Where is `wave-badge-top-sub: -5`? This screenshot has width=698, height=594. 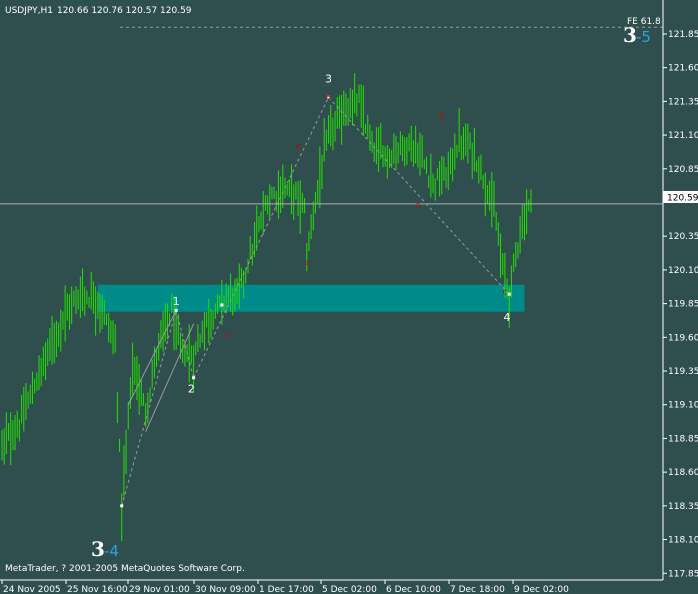 wave-badge-top-sub: -5 is located at coordinates (643, 37).